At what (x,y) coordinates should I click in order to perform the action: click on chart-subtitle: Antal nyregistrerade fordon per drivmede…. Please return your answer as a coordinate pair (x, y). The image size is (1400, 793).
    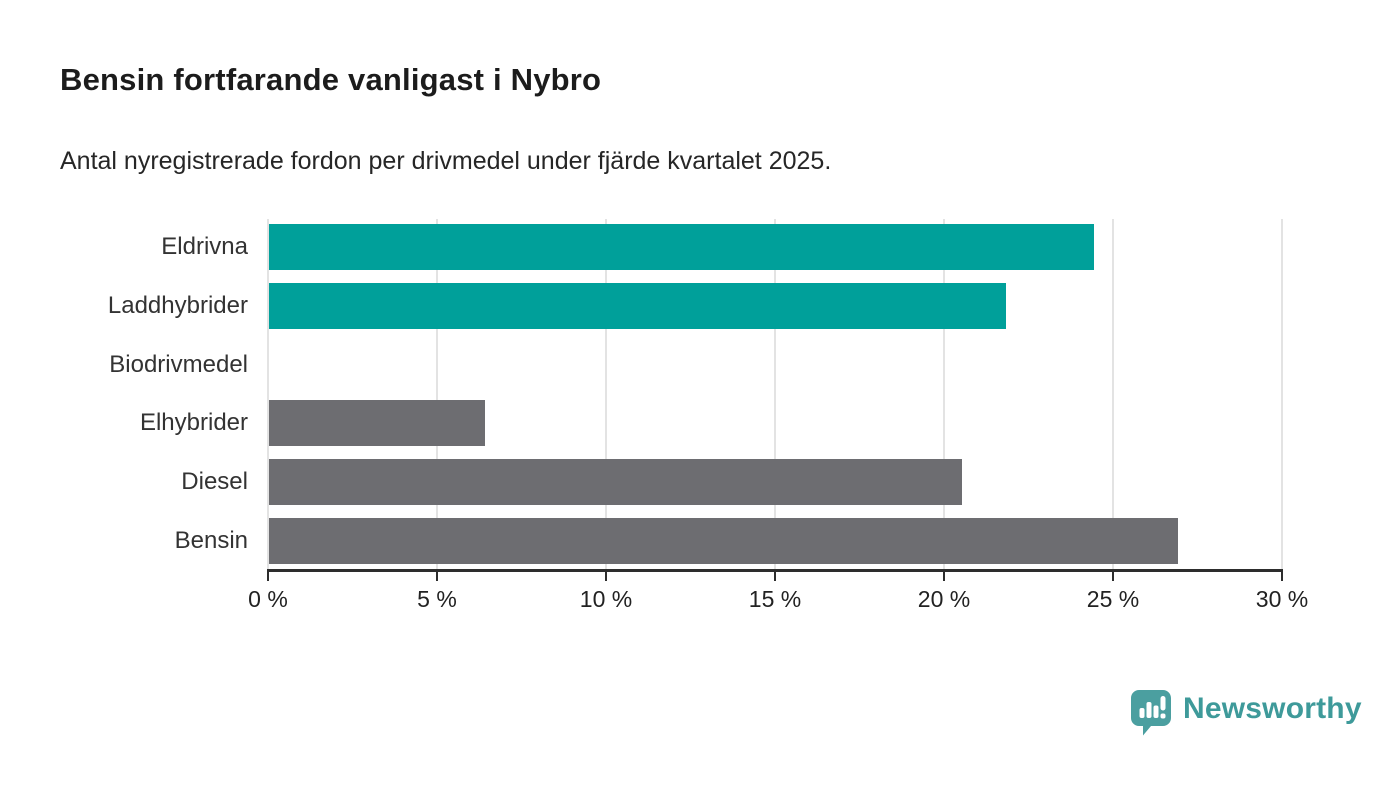
    Looking at the image, I should click on (446, 161).